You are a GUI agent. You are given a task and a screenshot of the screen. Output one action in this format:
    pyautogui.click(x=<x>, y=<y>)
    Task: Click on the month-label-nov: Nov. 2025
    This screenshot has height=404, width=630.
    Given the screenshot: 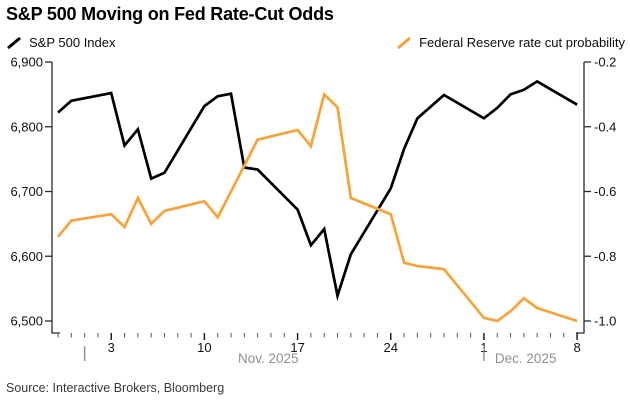 What is the action you would take?
    pyautogui.click(x=268, y=358)
    